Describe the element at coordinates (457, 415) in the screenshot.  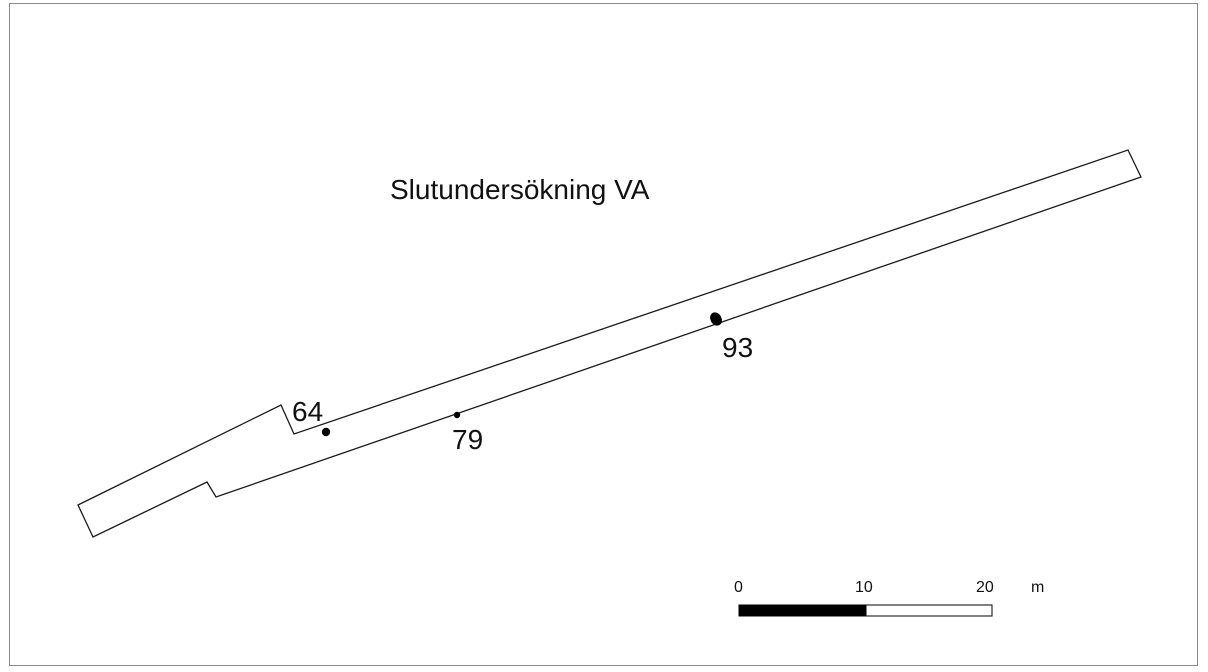
I see `feature-79-marker` at that location.